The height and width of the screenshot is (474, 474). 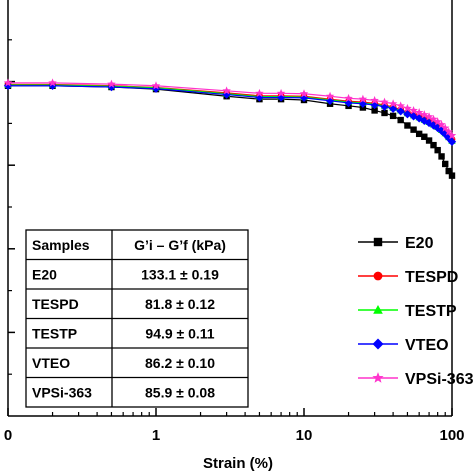 I want to click on table-header-cell: Samples, so click(x=61, y=245).